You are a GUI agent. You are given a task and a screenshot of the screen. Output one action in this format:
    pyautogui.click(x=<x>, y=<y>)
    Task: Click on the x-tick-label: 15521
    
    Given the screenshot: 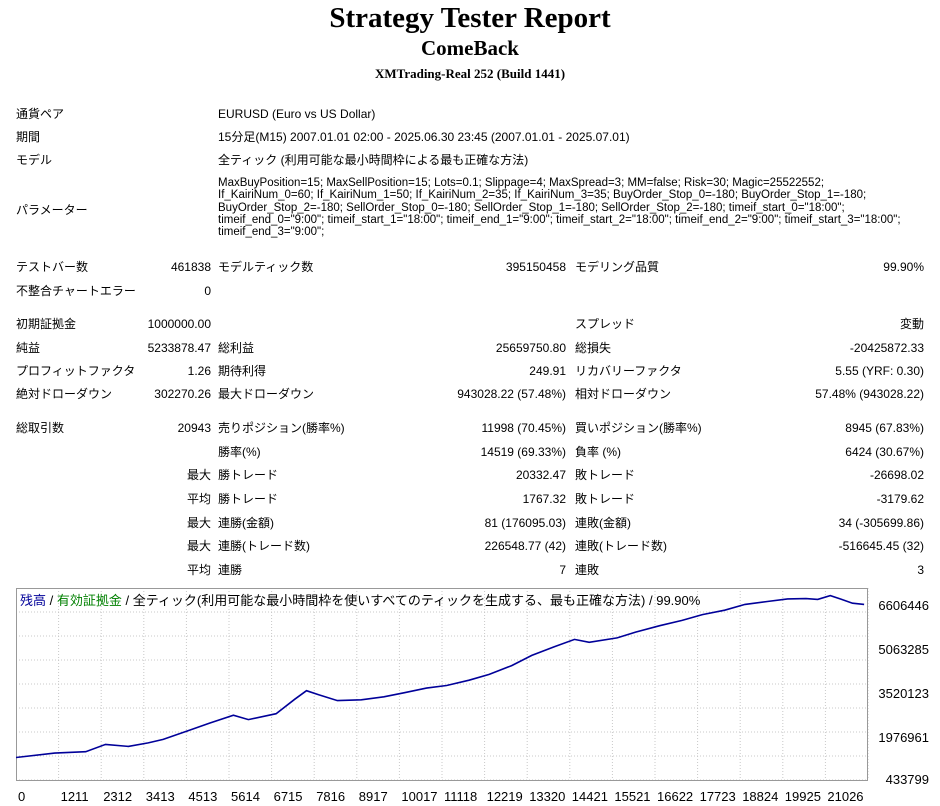 What is the action you would take?
    pyautogui.click(x=632, y=796)
    